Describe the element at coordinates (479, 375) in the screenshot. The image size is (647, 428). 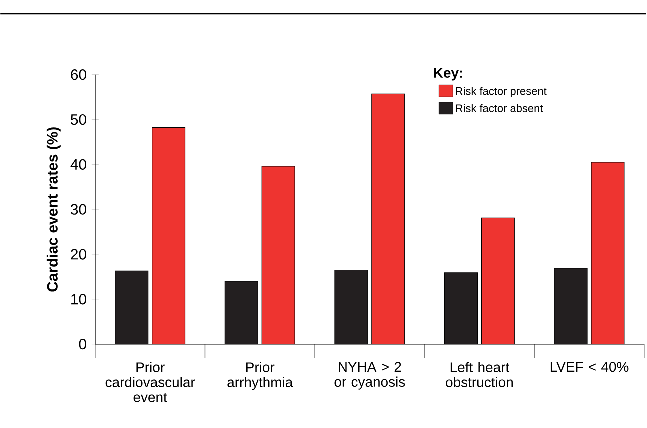
I see `x-tick-label: Left heart obstruction` at that location.